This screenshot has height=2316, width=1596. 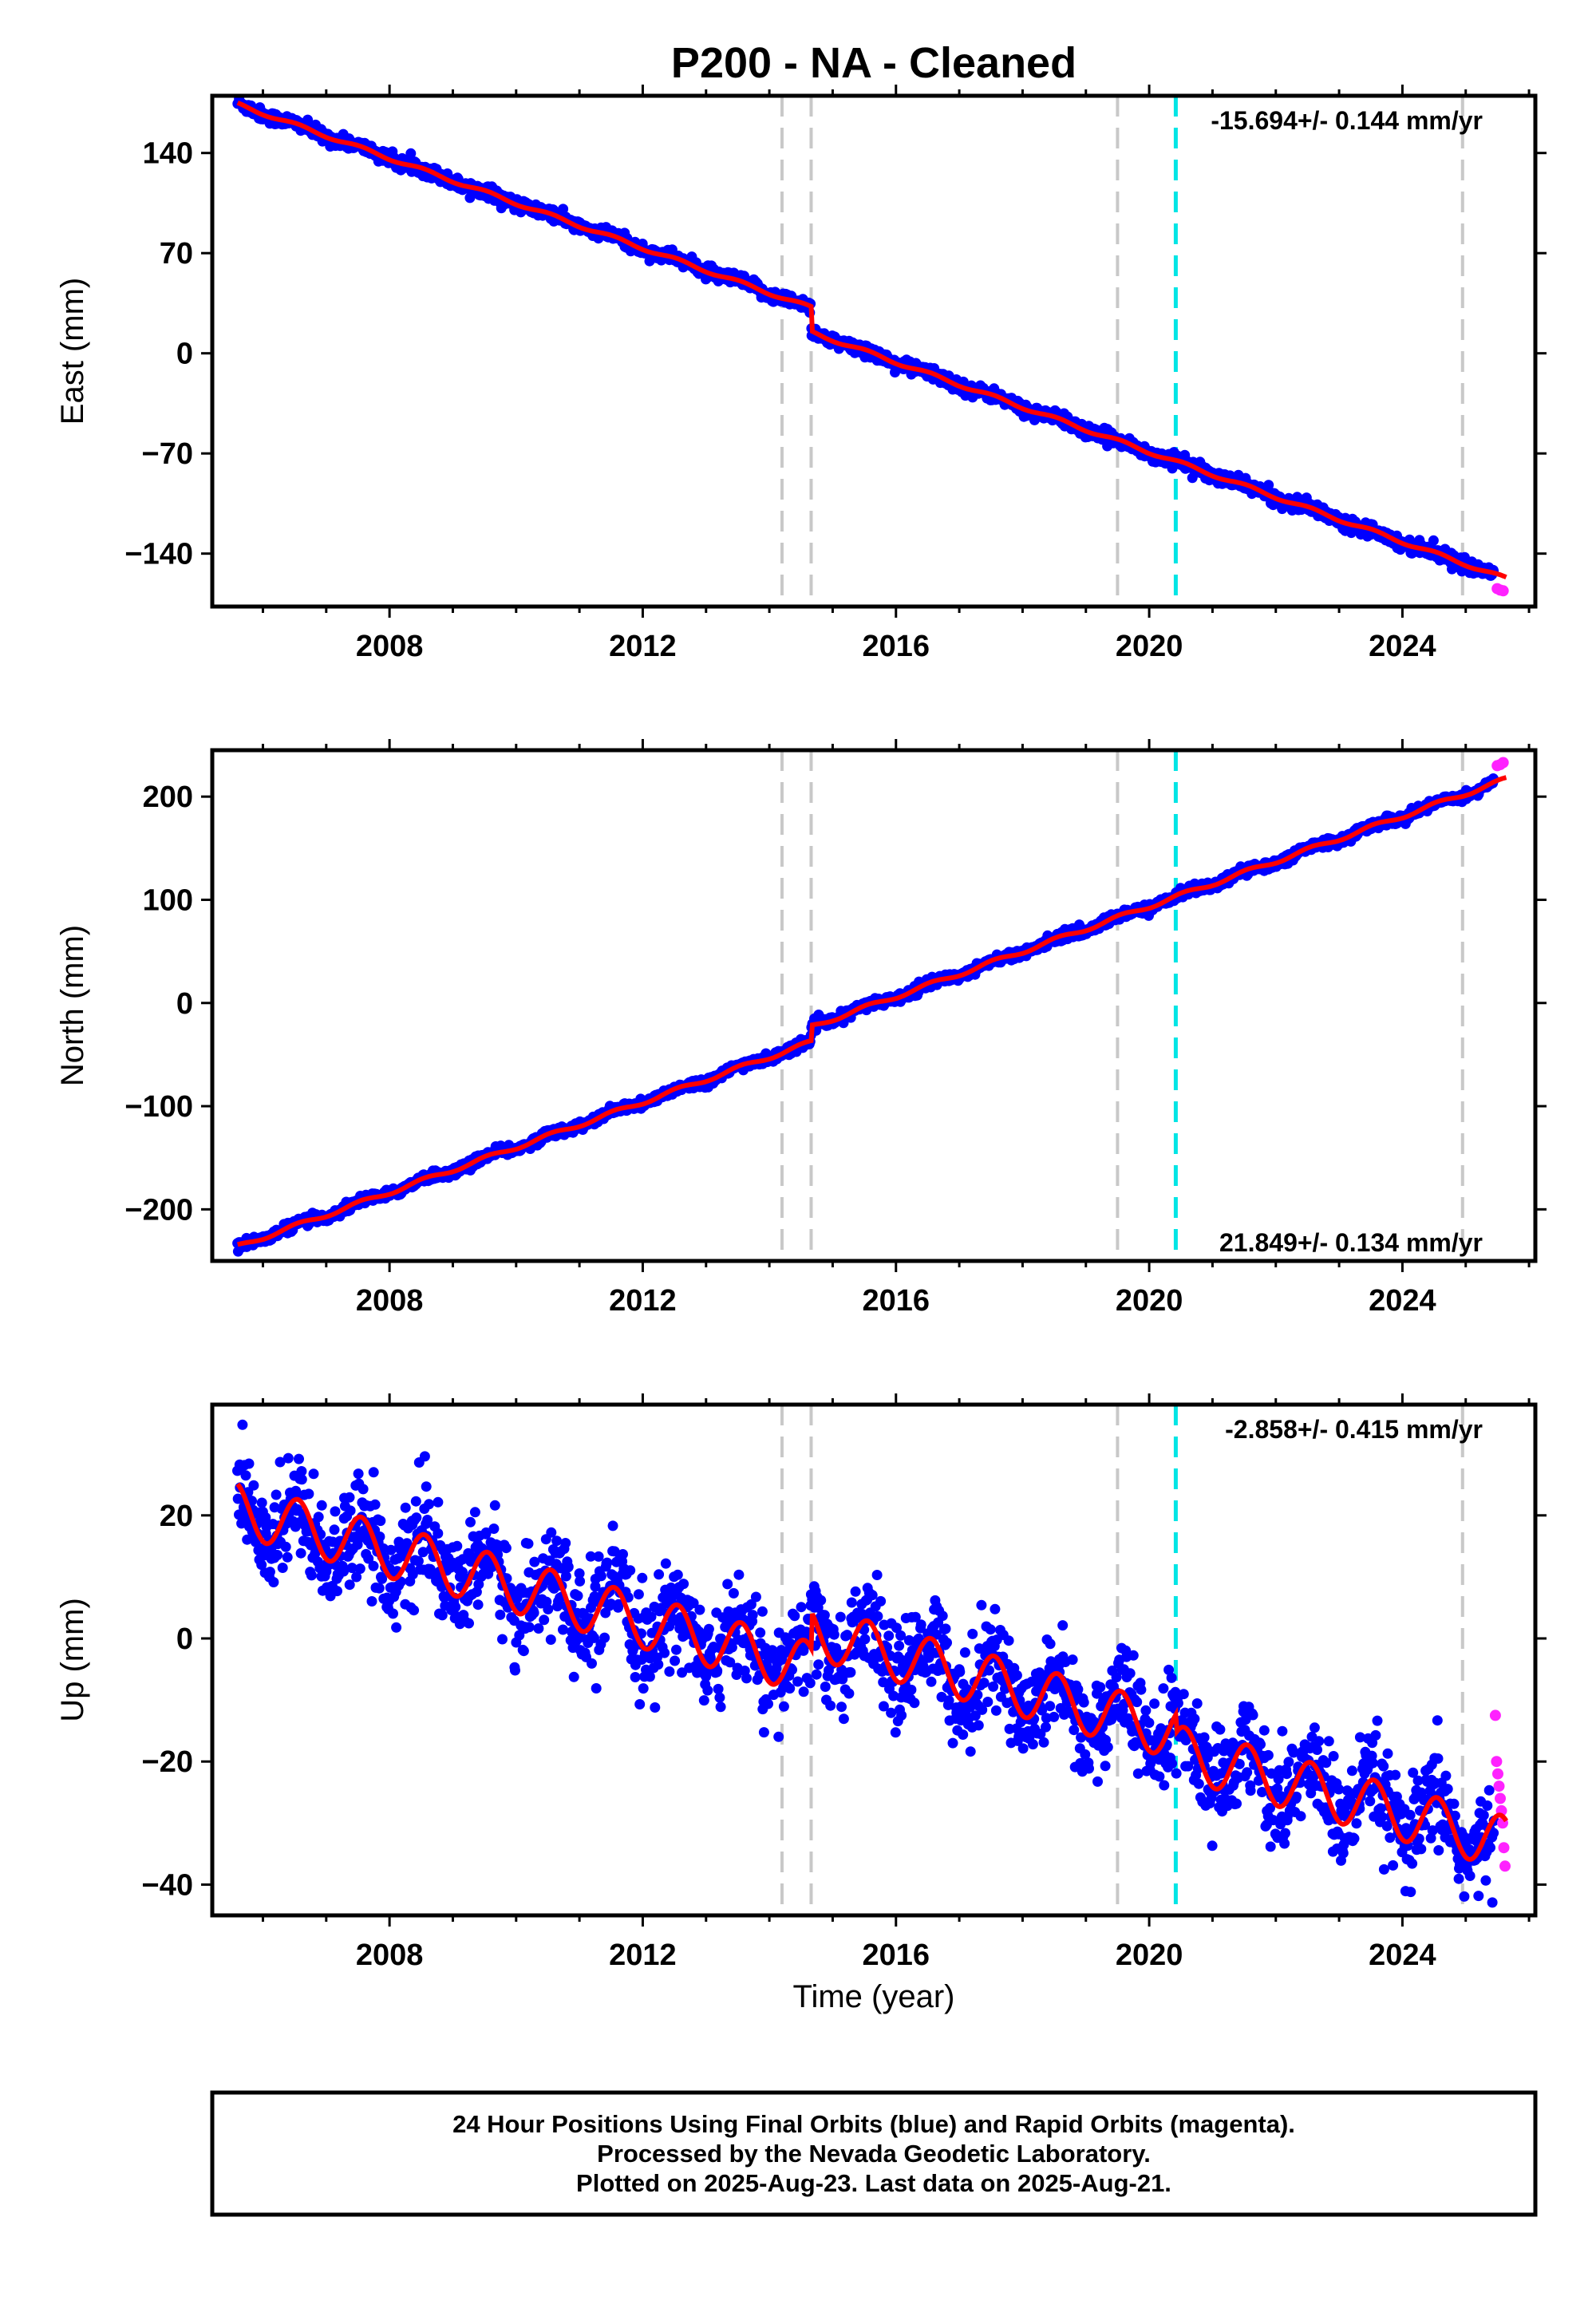 I want to click on east-y-tick-label: 70, so click(x=176, y=254).